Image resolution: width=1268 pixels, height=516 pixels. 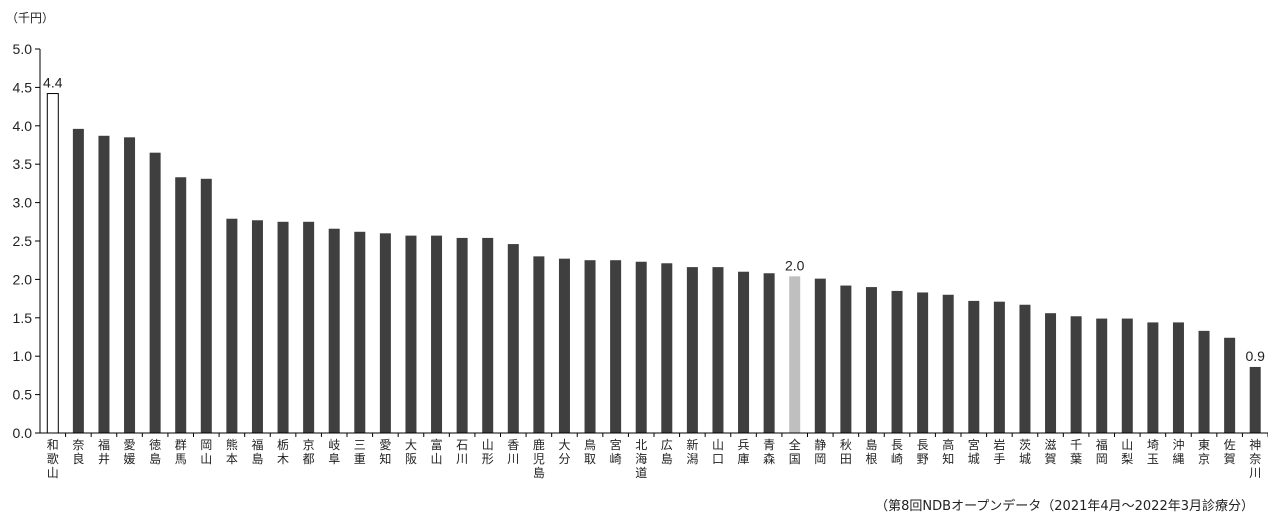 I want to click on x-tick-label: 栃木, so click(x=283, y=452).